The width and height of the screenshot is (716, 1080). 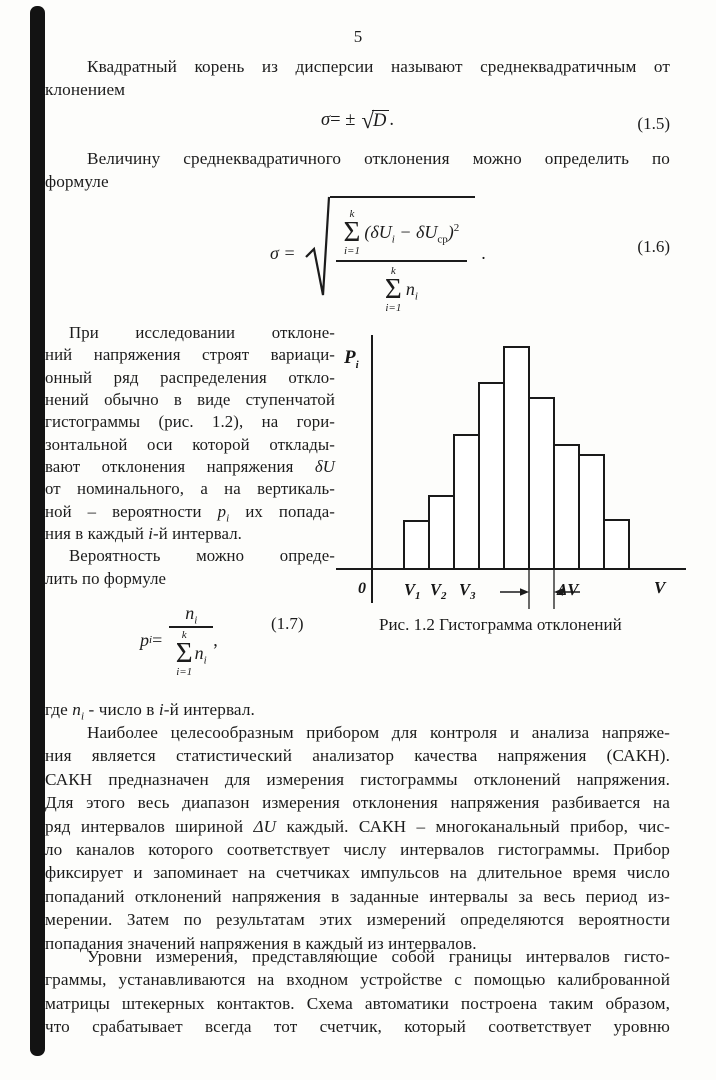 What do you see at coordinates (77, 182) in the screenshot?
I see `text-line: формуле` at bounding box center [77, 182].